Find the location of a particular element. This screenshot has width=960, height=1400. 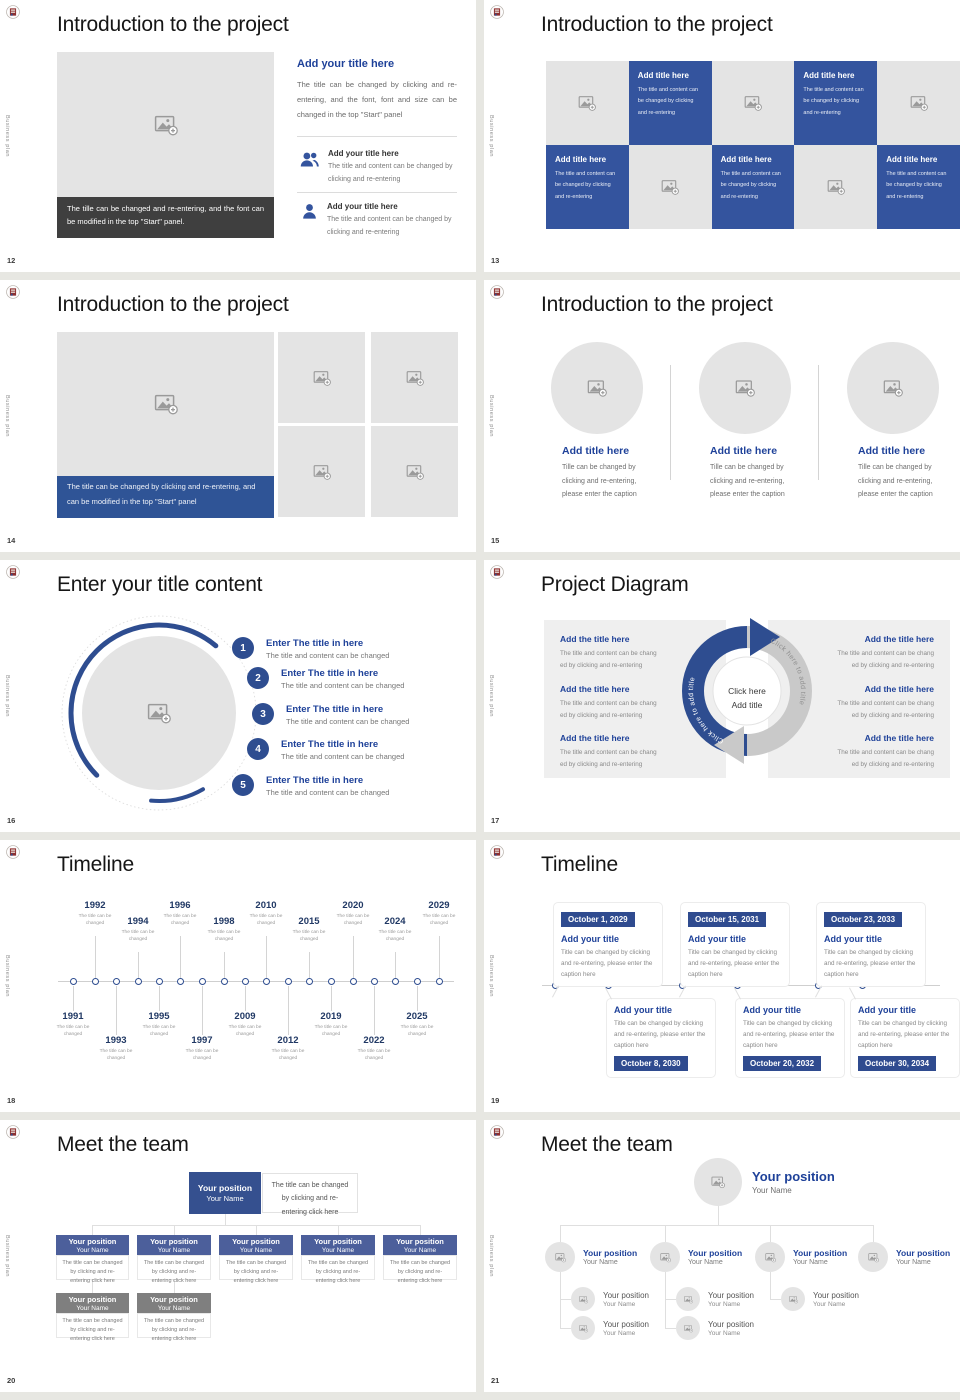

cycle-center-line1: Click here is located at coordinates (747, 691).